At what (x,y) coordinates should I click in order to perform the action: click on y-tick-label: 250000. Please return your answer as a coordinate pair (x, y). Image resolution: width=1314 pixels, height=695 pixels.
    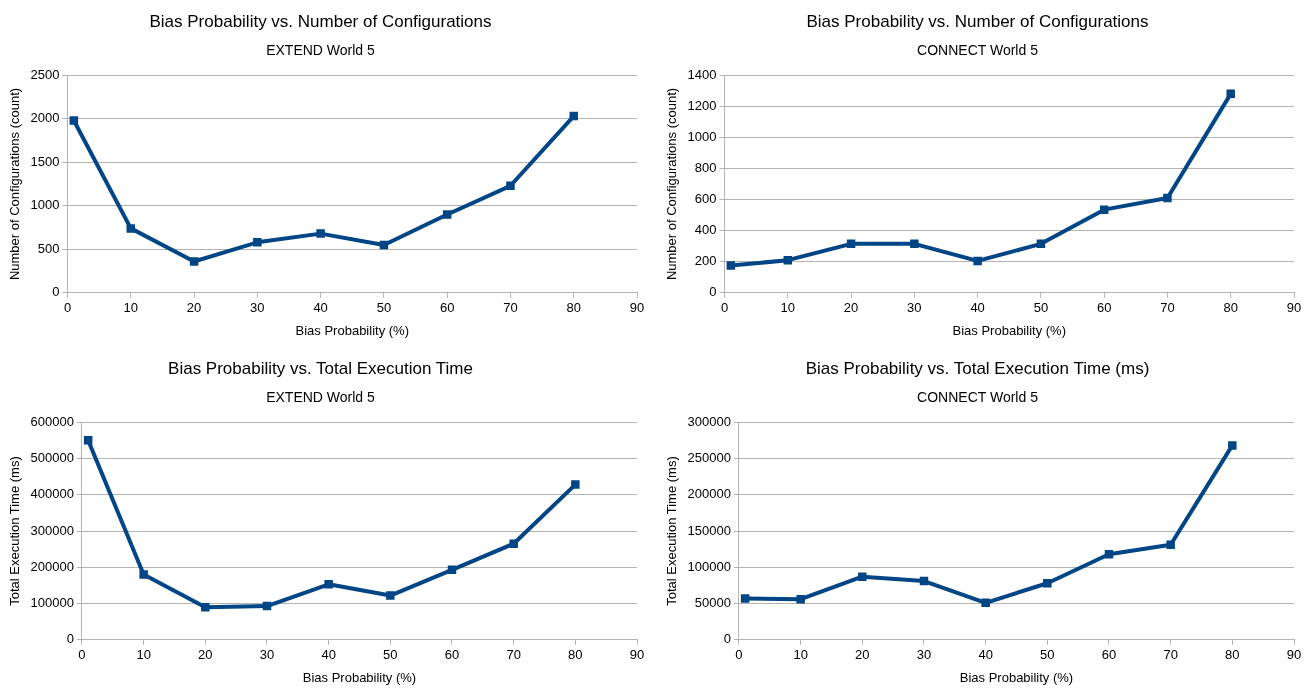
    Looking at the image, I should click on (709, 458).